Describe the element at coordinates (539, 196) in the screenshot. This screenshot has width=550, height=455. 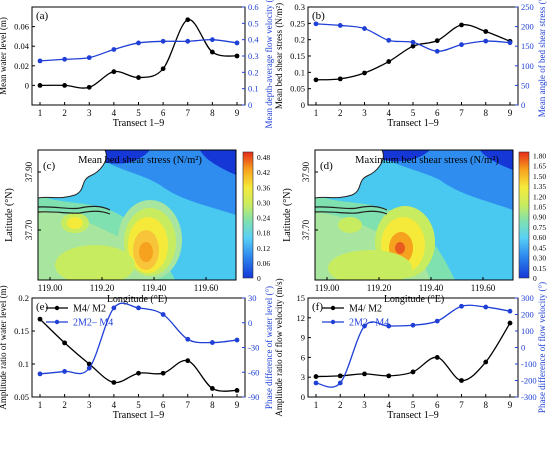
I see `colorbar-tick-label: 1.20` at that location.